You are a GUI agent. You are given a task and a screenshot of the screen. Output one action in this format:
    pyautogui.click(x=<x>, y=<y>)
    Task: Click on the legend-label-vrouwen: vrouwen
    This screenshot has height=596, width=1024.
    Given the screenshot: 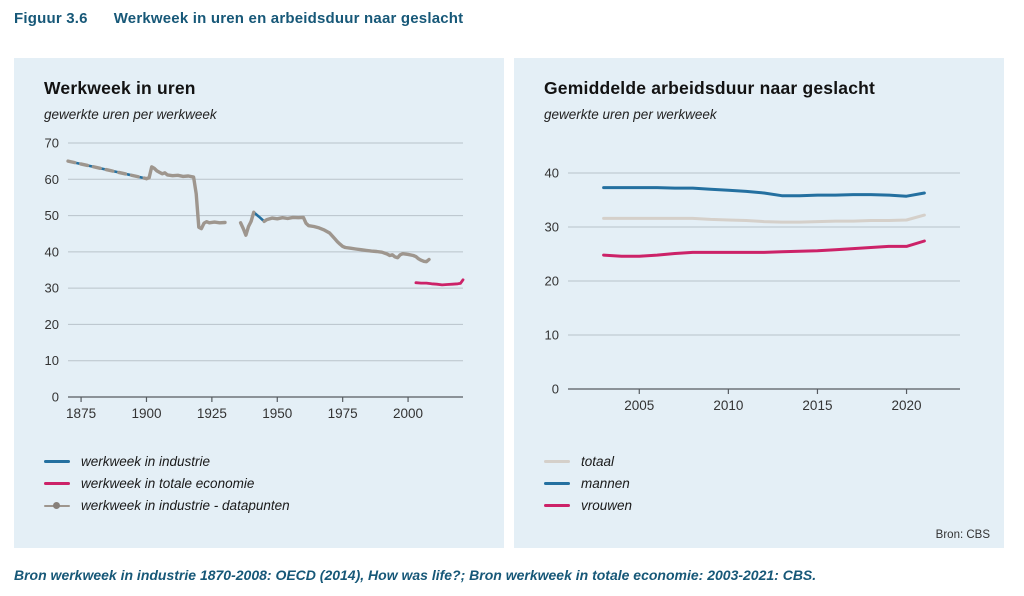 What is the action you would take?
    pyautogui.click(x=607, y=505)
    